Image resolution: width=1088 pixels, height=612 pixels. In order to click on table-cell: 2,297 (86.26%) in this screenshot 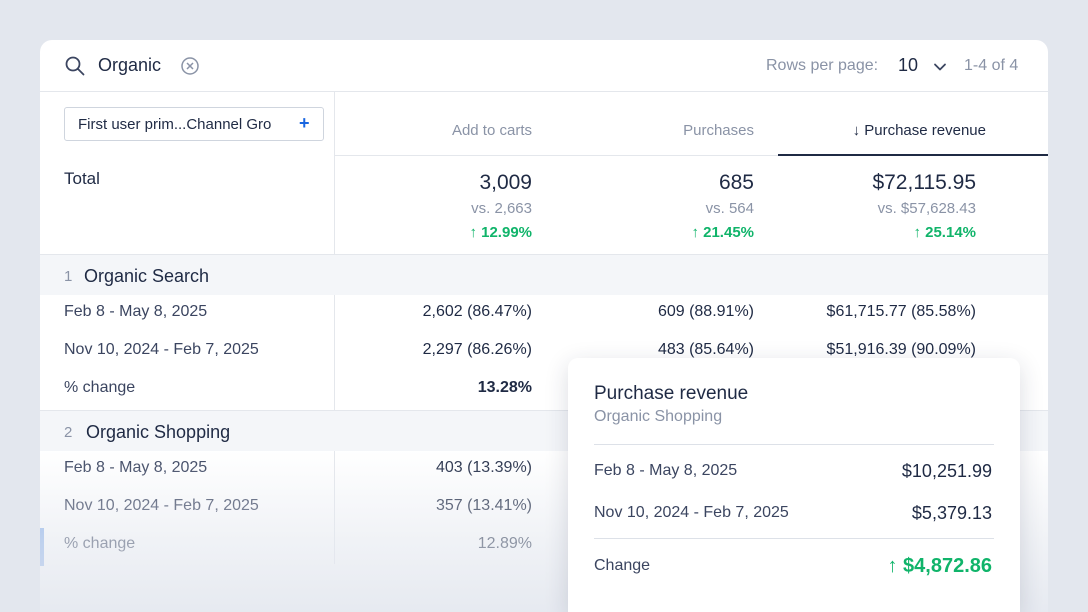, I will do `click(477, 349)`.